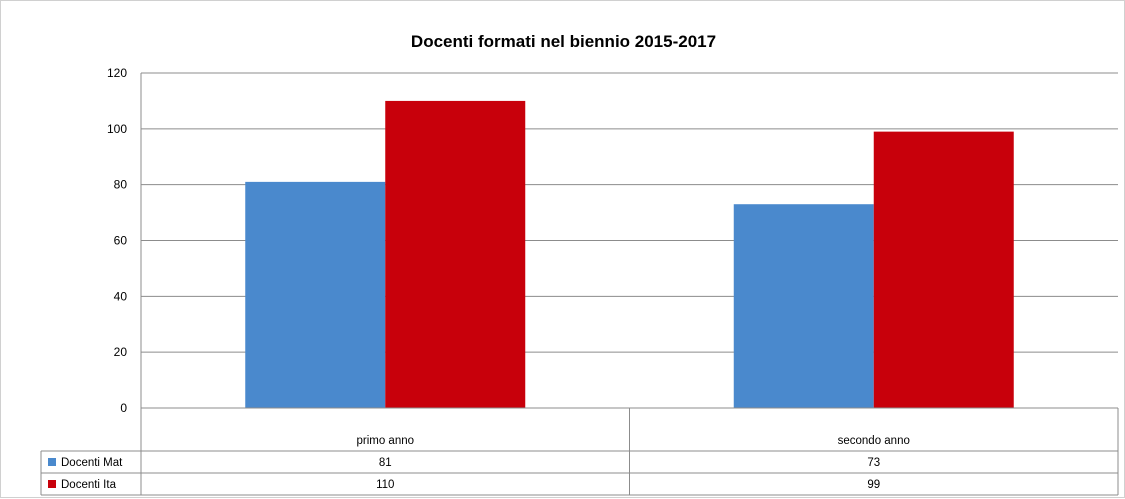 Image resolution: width=1125 pixels, height=499 pixels. What do you see at coordinates (52, 484) in the screenshot?
I see `legend-key-docenti-ita` at bounding box center [52, 484].